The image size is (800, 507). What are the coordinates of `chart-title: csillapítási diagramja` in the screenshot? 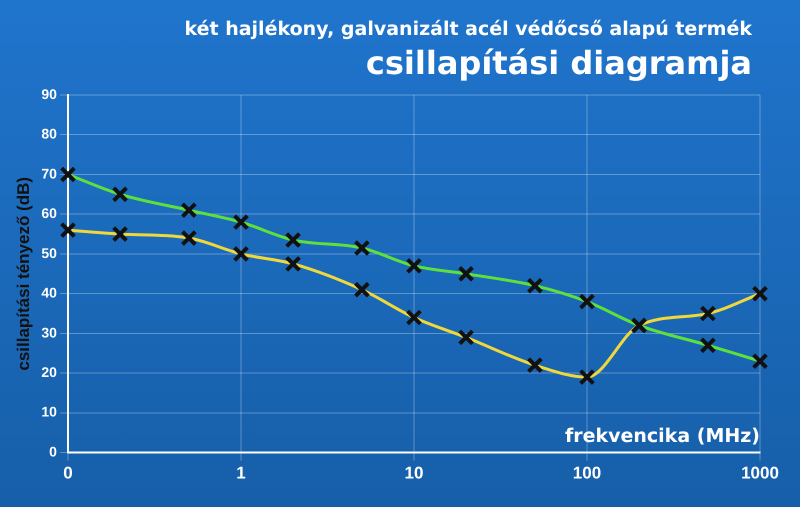 It's located at (559, 63).